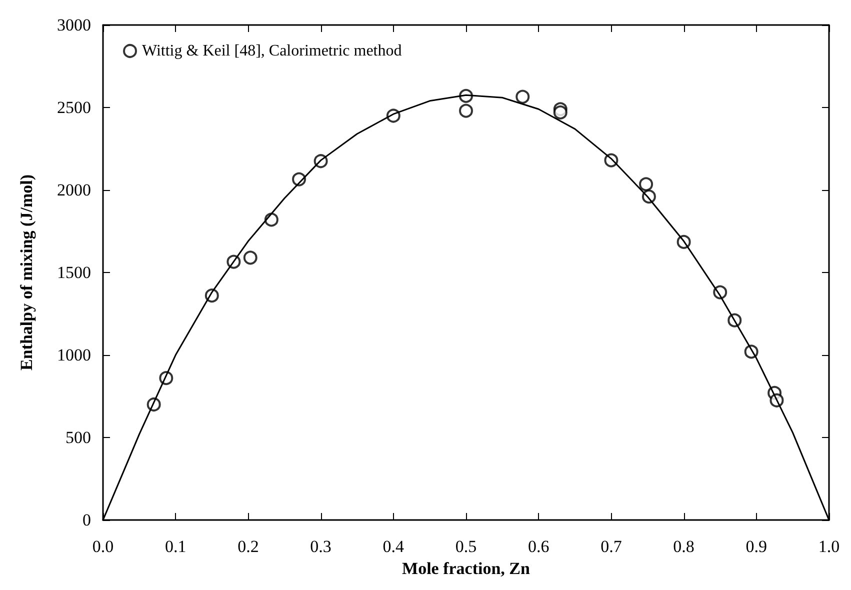 The width and height of the screenshot is (851, 590). Describe the element at coordinates (757, 546) in the screenshot. I see `x-tick-label: 0.9` at that location.